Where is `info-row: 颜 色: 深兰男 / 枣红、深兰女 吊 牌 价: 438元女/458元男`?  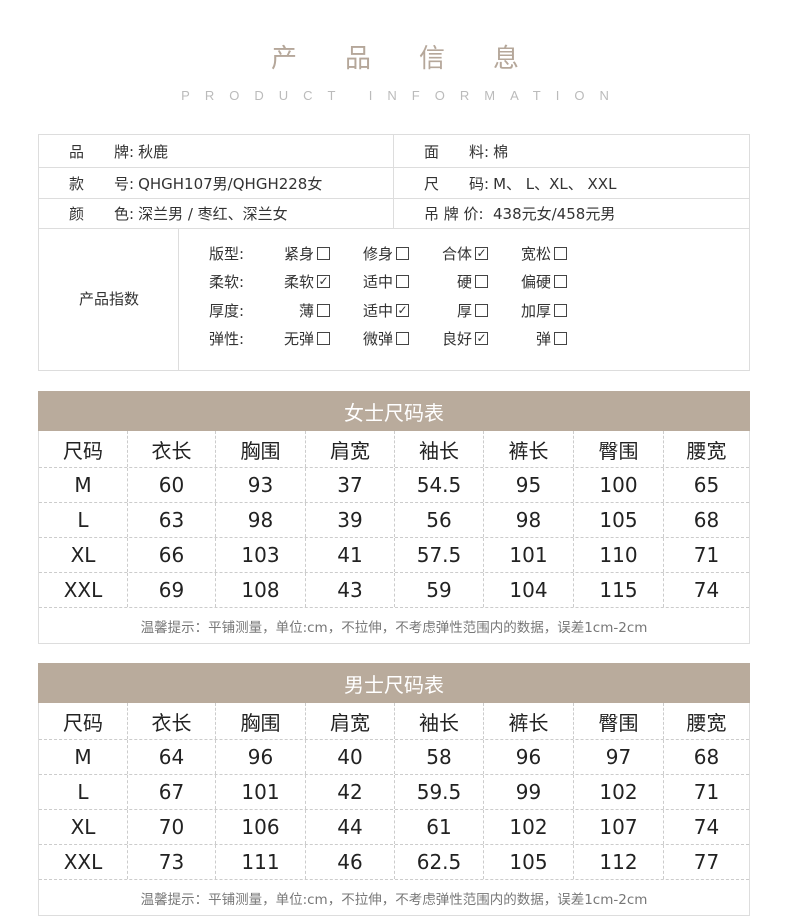 info-row: 颜 色: 深兰男 / 枣红、深兰女 吊 牌 价: 438元女/458元男 is located at coordinates (394, 214).